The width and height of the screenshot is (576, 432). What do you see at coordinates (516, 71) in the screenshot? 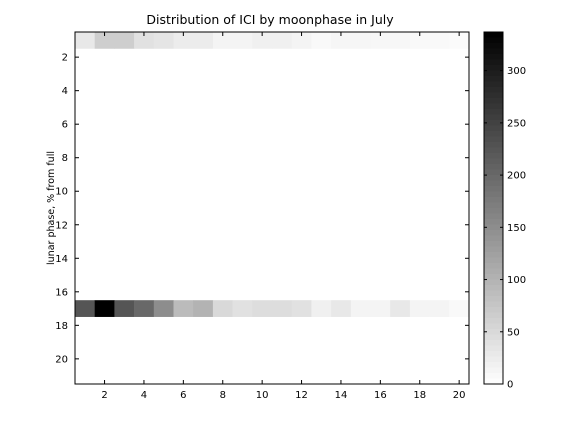
I see `colorbar-tick-label: 300` at bounding box center [516, 71].